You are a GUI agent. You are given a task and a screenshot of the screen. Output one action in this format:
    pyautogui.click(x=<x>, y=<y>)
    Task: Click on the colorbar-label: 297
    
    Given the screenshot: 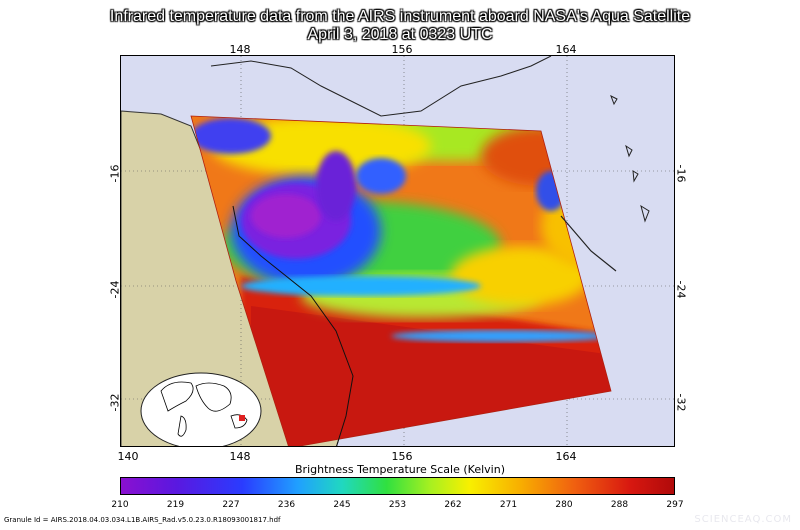 What is the action you would take?
    pyautogui.click(x=675, y=505)
    